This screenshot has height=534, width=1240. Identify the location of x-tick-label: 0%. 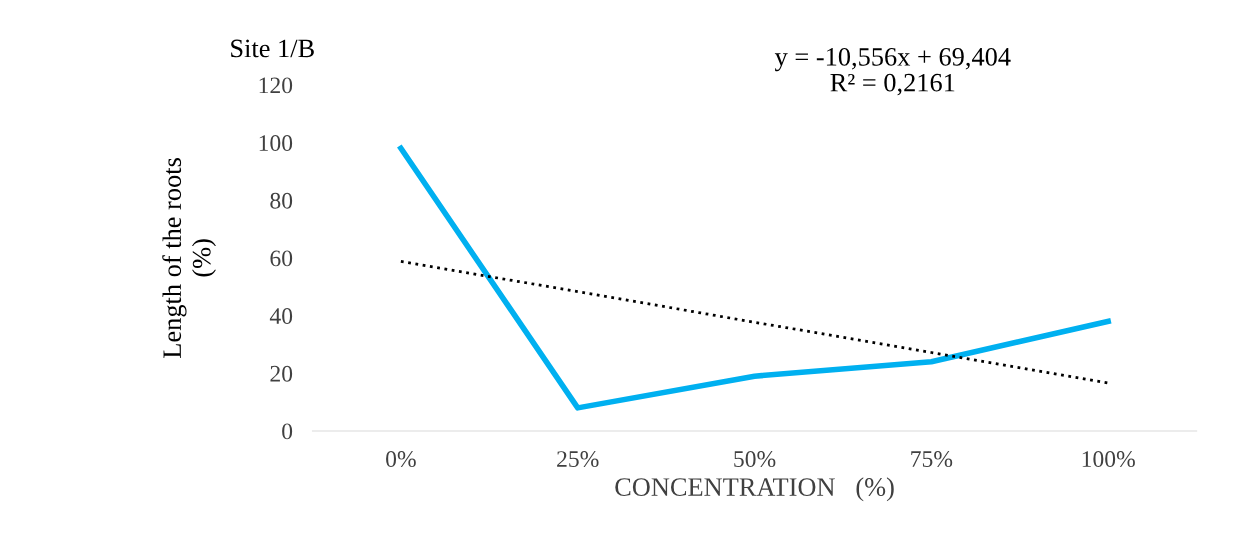
(401, 459).